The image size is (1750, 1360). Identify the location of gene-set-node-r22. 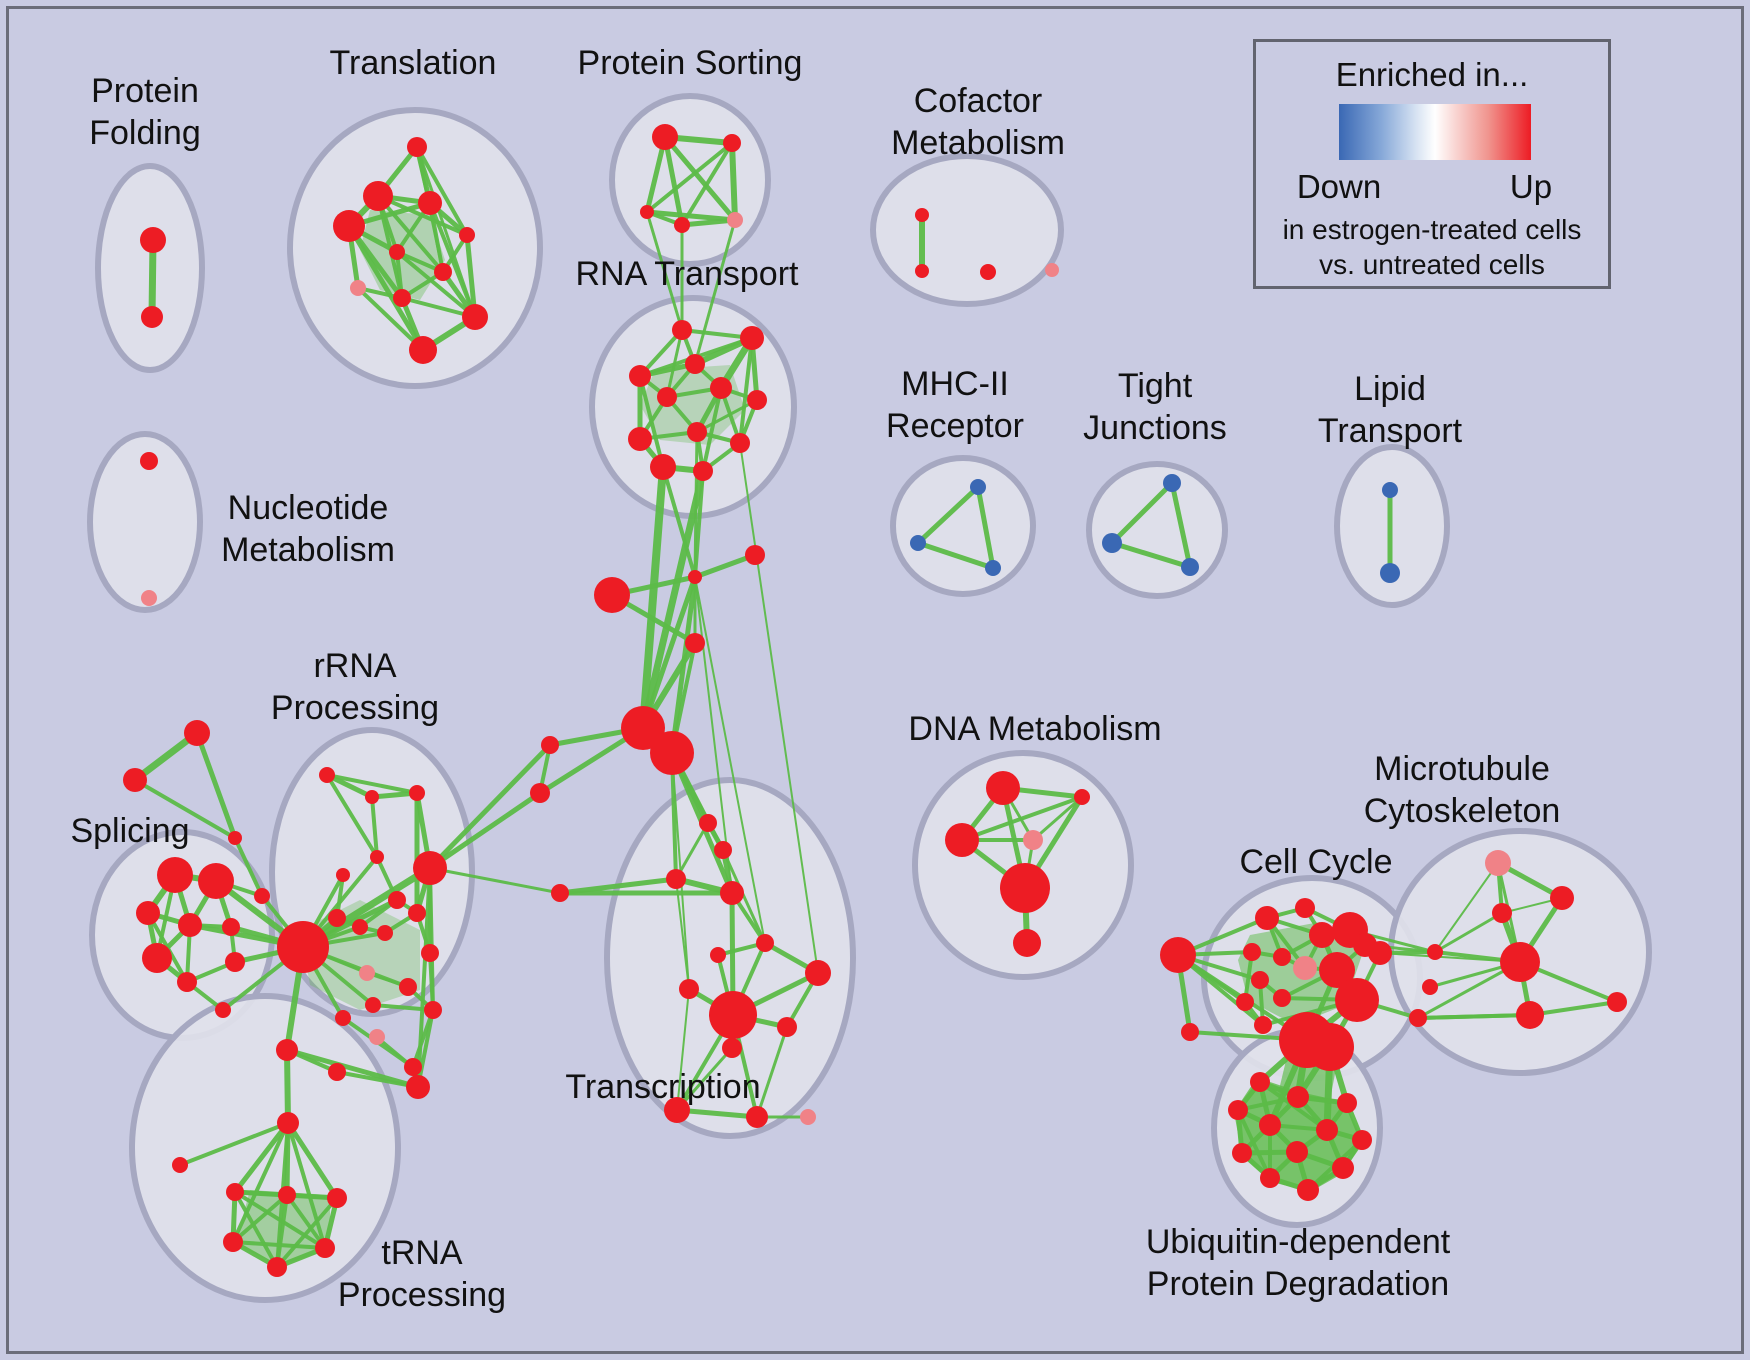
(287, 1050).